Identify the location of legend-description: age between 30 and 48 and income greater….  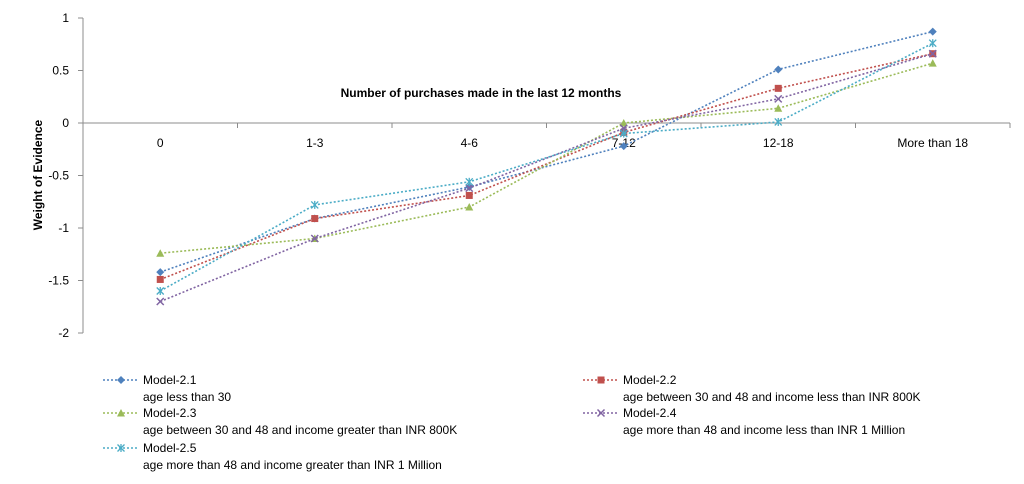
(300, 430).